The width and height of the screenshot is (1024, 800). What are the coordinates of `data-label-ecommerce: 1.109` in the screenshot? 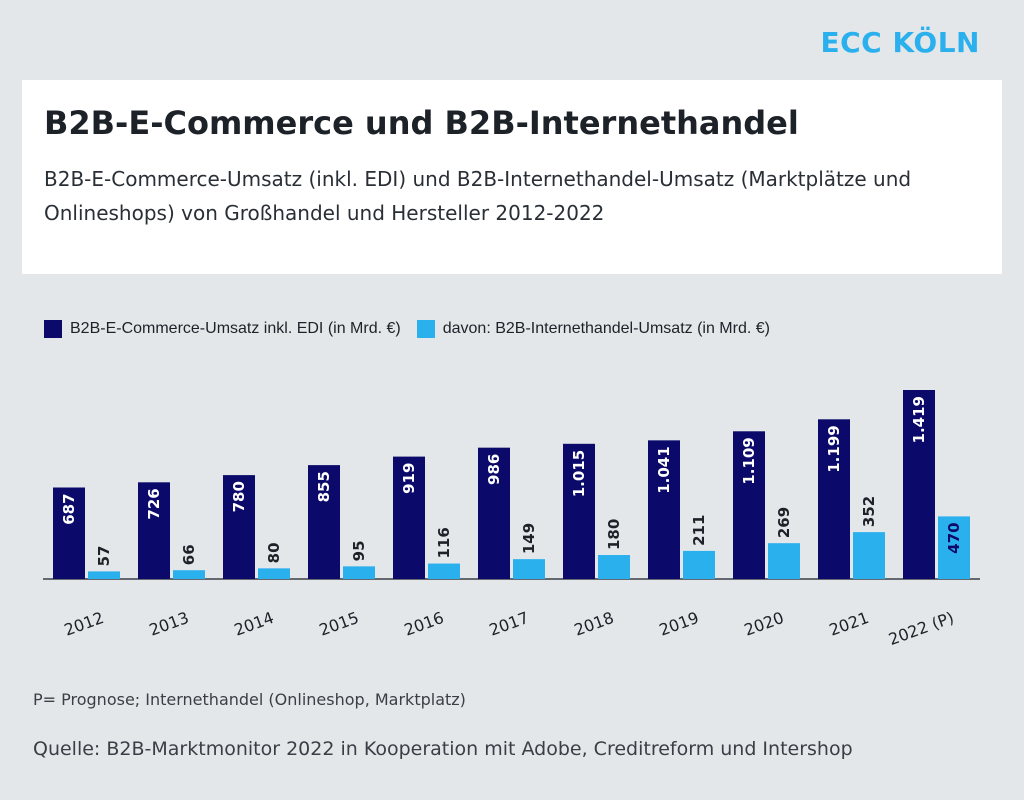 It's located at (749, 460).